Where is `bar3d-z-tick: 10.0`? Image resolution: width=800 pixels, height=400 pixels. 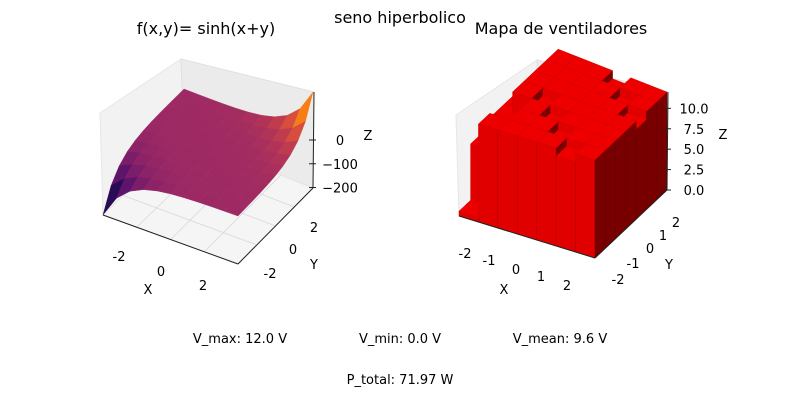 bar3d-z-tick: 10.0 is located at coordinates (694, 109).